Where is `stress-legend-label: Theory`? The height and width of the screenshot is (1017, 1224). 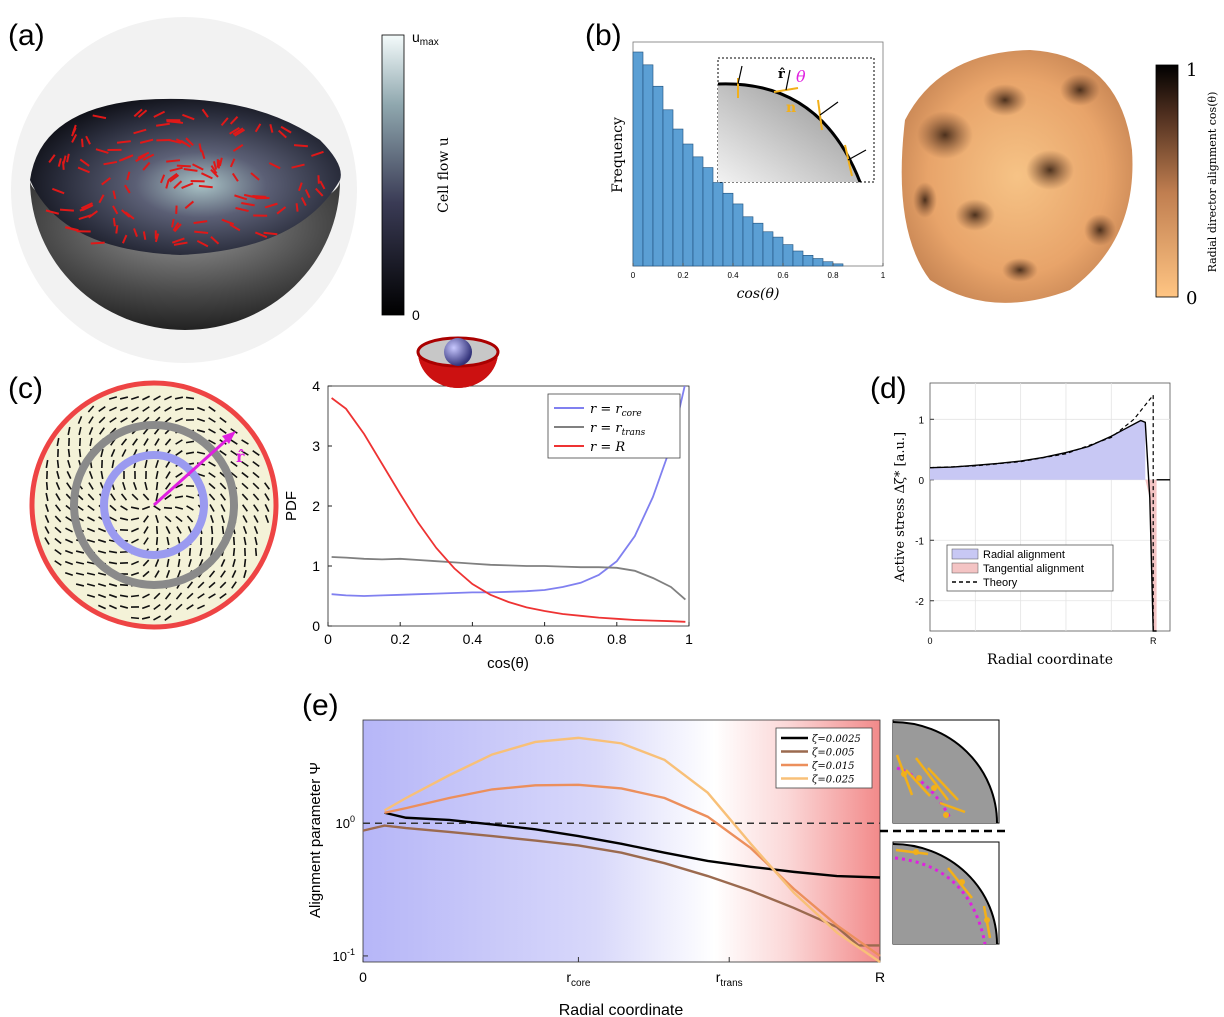
stress-legend-label: Theory is located at coordinates (1000, 583).